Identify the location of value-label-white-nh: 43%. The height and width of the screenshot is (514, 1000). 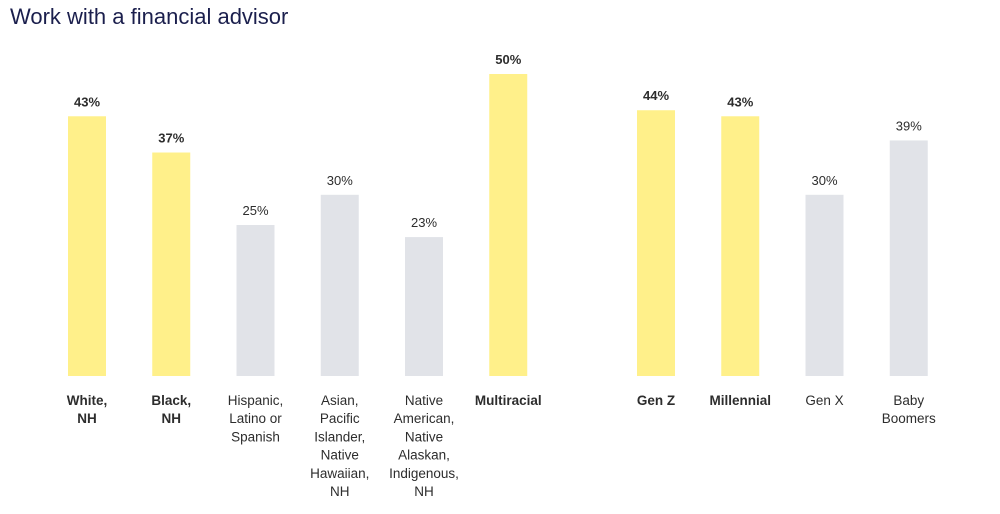
(87, 101).